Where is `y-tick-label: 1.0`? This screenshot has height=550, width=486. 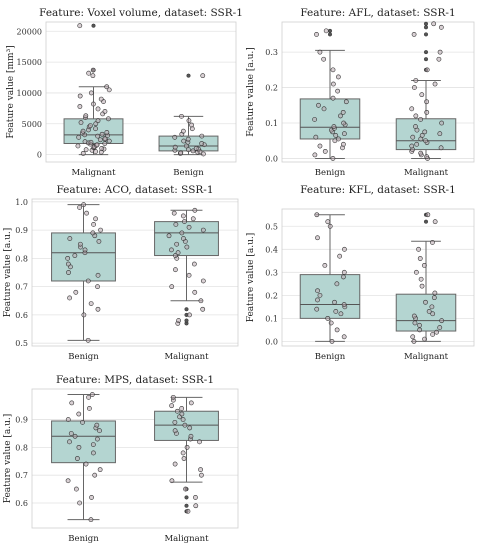 y-tick-label: 1.0 is located at coordinates (21, 202).